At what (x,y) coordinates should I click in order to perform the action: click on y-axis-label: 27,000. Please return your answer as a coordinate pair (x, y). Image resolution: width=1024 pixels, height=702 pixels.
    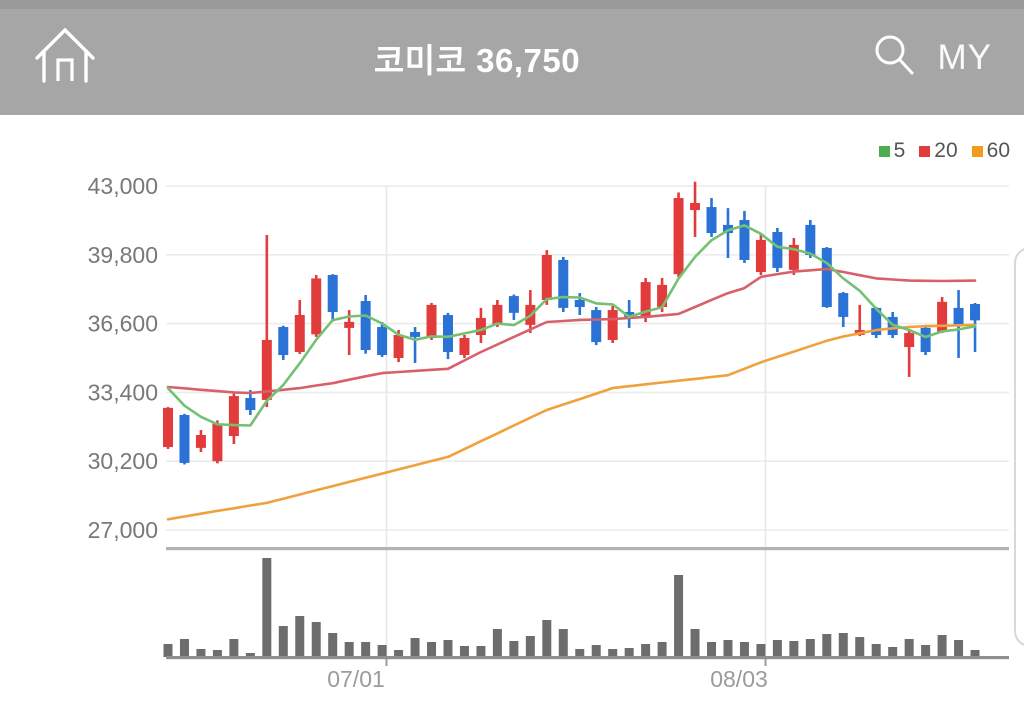
    Looking at the image, I should click on (123, 530).